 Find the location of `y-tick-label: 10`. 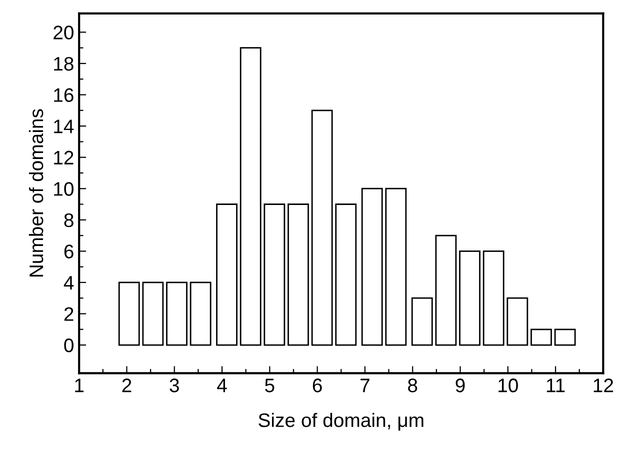

y-tick-label: 10 is located at coordinates (64, 189).